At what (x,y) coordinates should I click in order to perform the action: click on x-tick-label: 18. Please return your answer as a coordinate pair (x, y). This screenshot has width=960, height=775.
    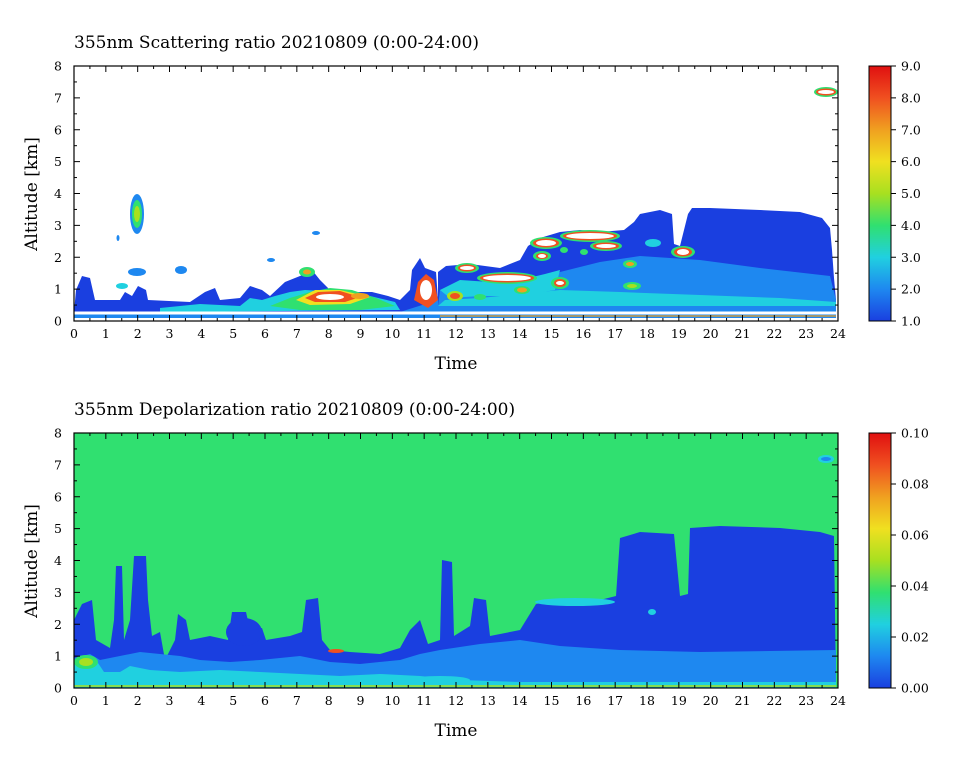
    Looking at the image, I should click on (647, 333).